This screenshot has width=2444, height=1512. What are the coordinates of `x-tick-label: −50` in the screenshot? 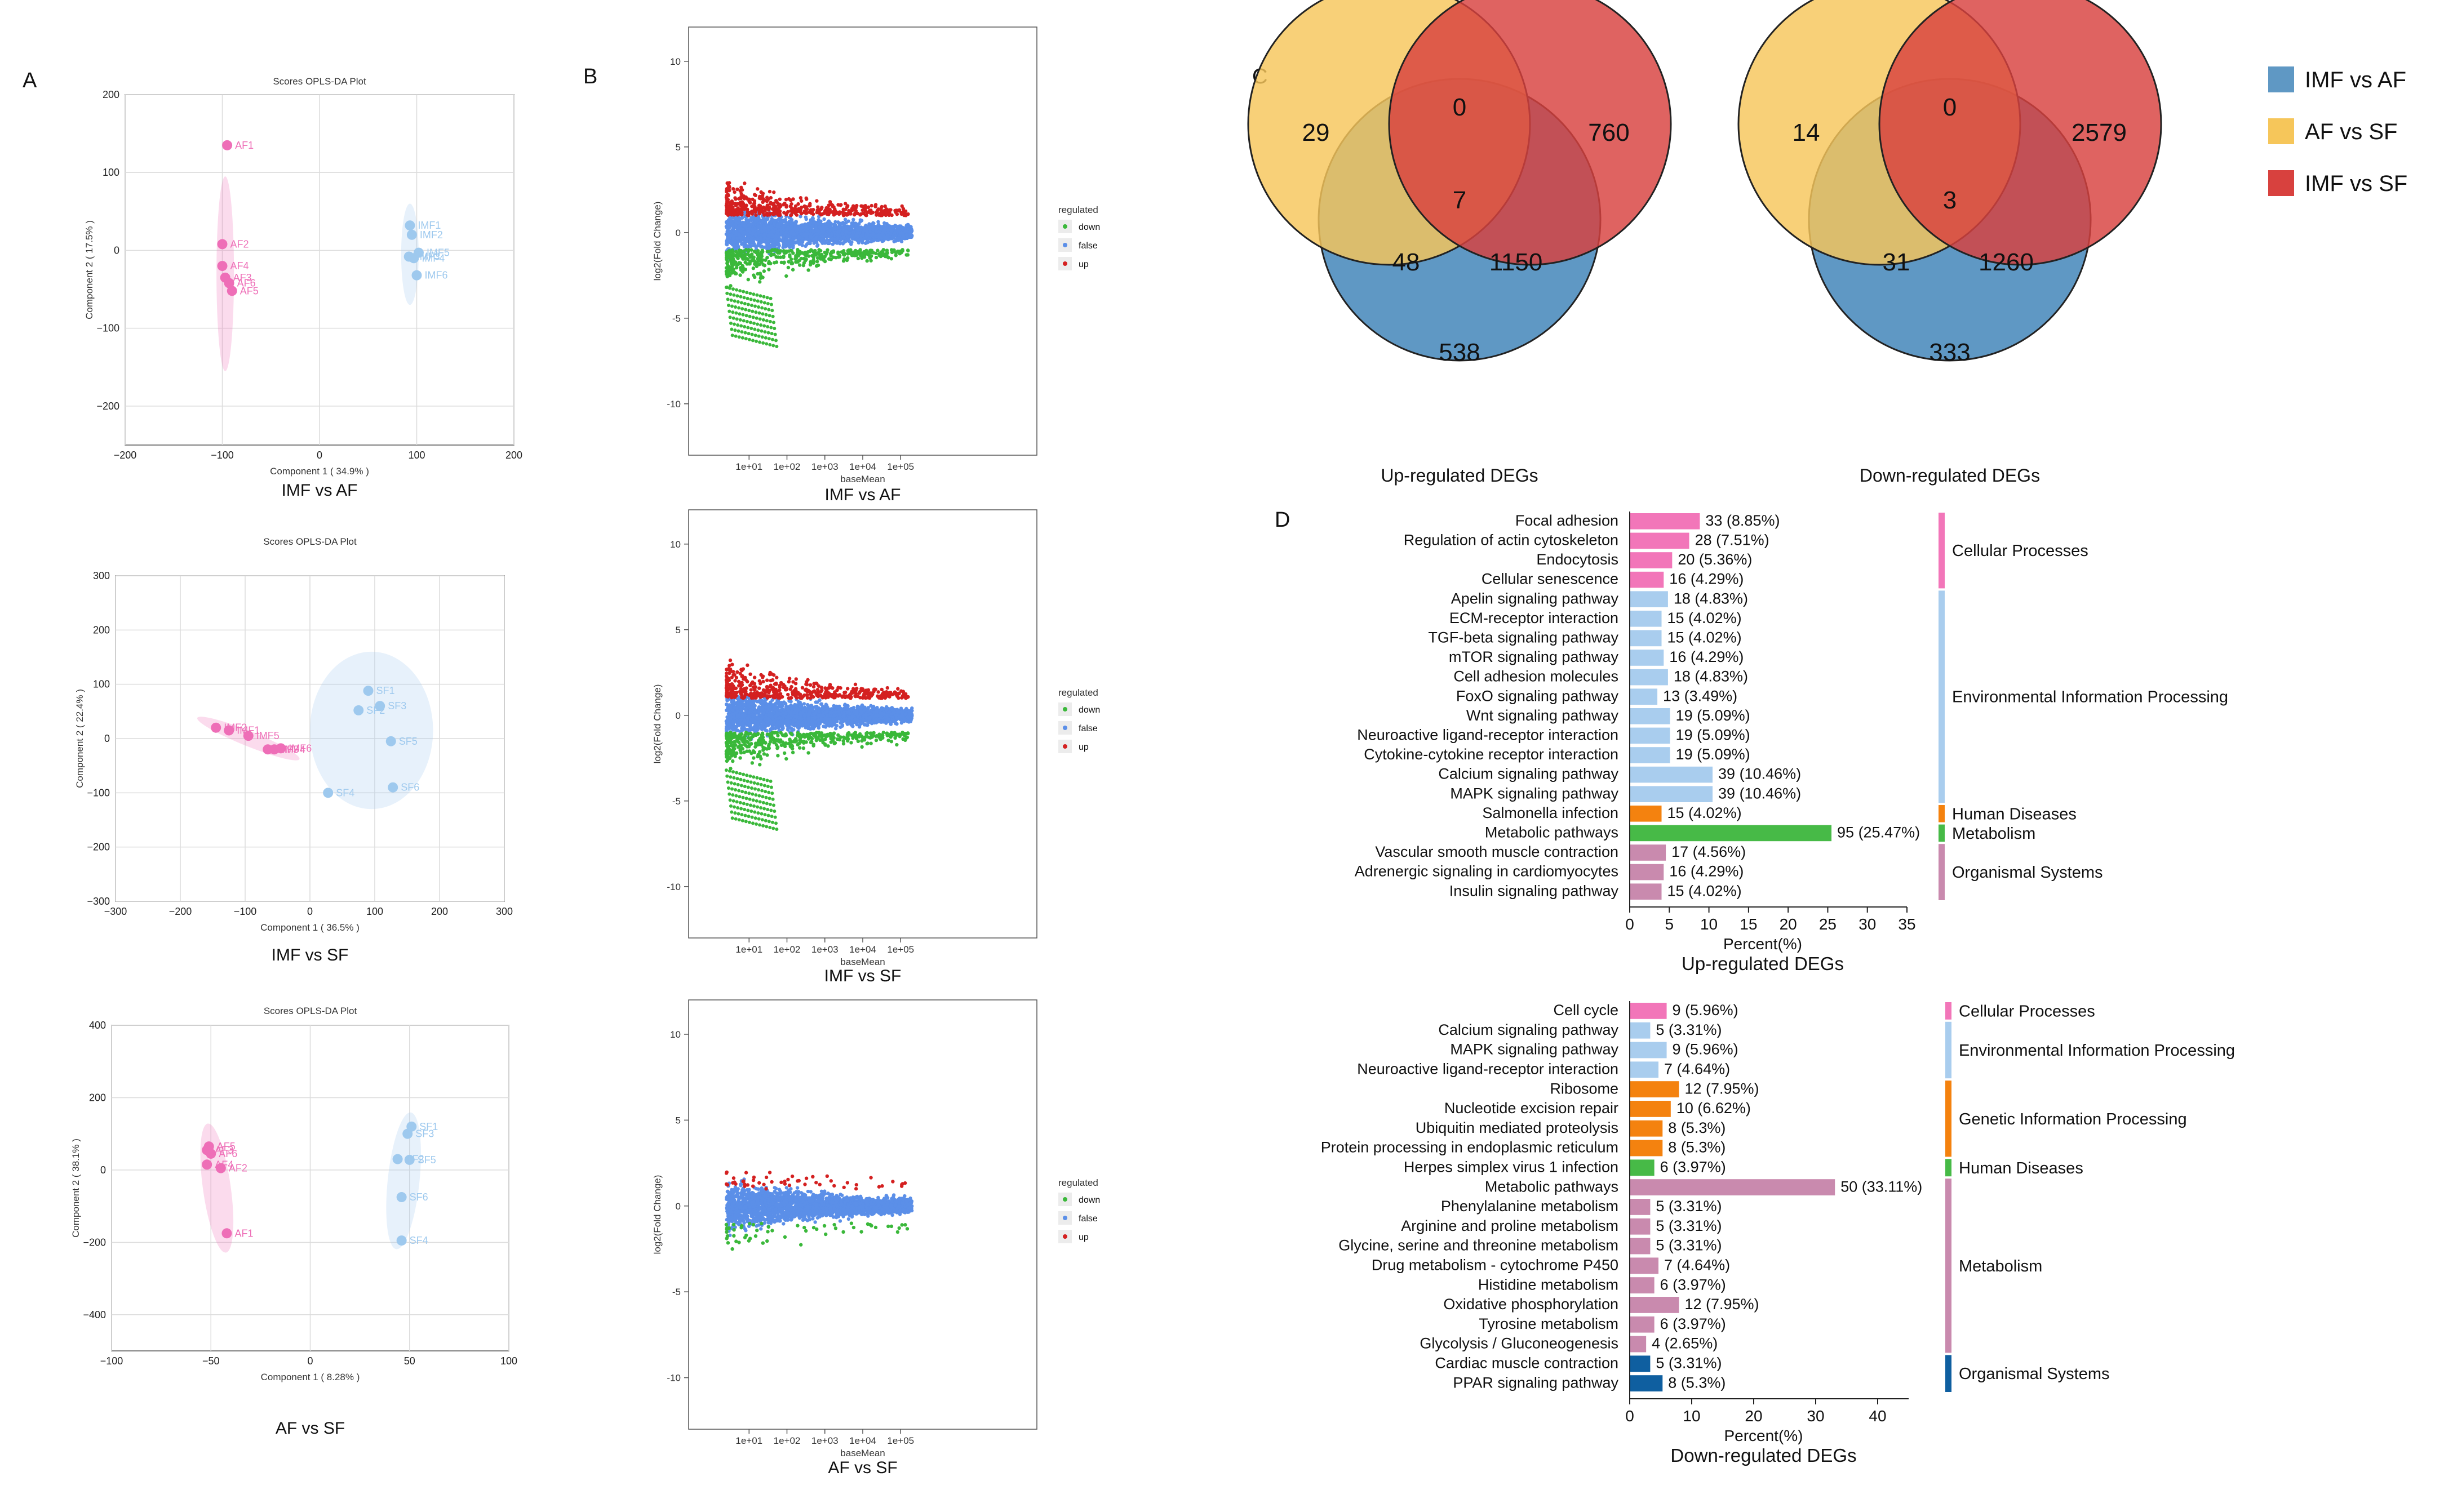 It's located at (211, 1361).